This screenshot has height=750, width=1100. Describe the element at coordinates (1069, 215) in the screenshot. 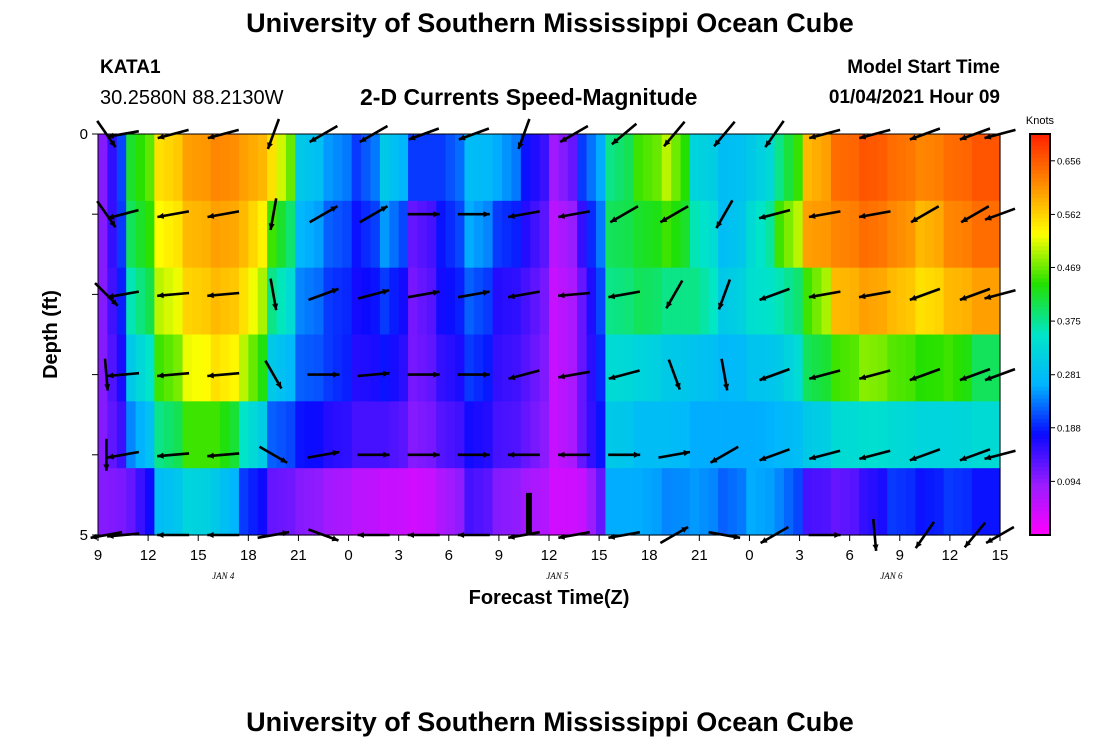

I see `colorbar-tick-label: 0.562` at that location.